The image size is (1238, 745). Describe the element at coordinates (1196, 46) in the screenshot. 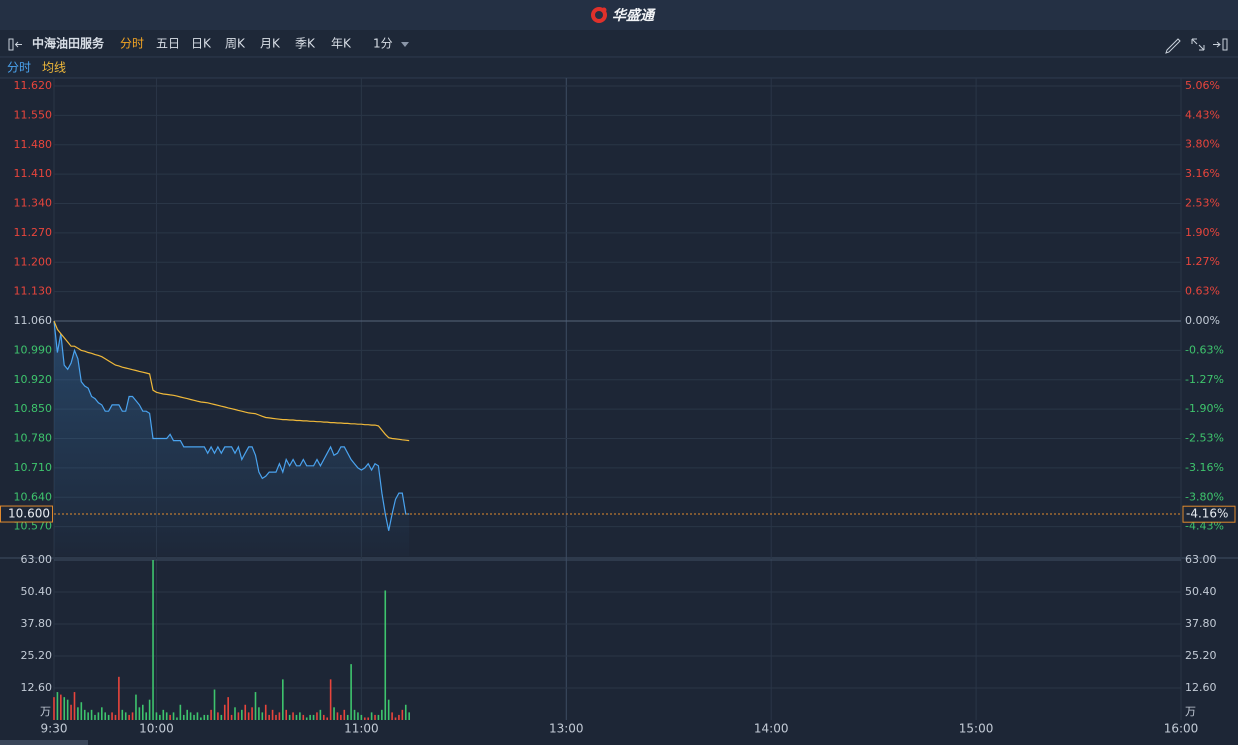

I see `toolbar-icons` at that location.